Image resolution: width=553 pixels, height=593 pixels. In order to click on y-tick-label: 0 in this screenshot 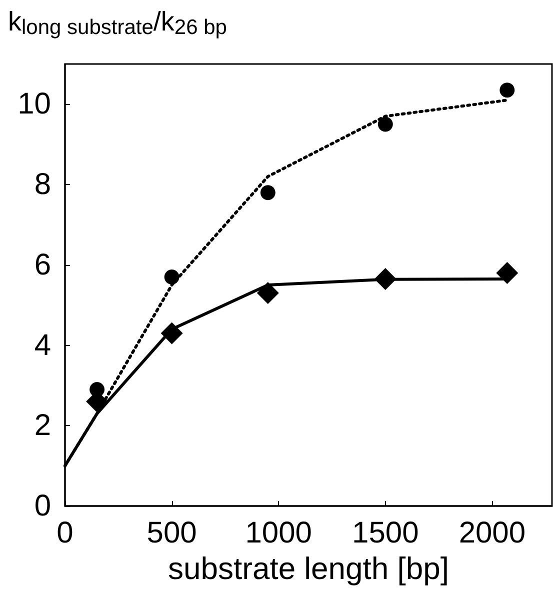, I will do `click(42, 506)`.